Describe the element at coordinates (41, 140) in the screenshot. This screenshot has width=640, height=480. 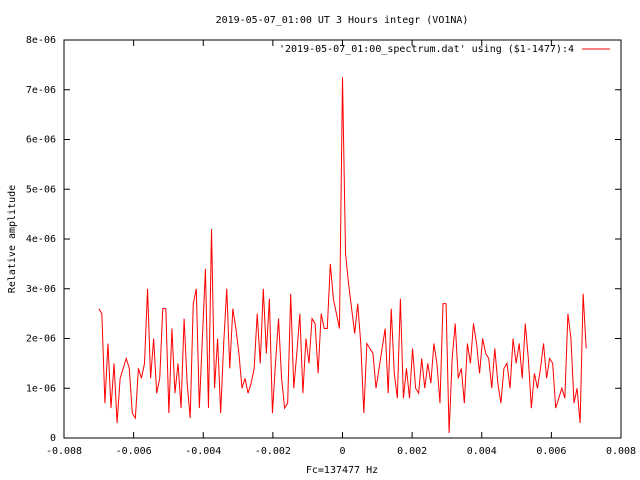
I see `y-tick-label: 6e-06` at that location.